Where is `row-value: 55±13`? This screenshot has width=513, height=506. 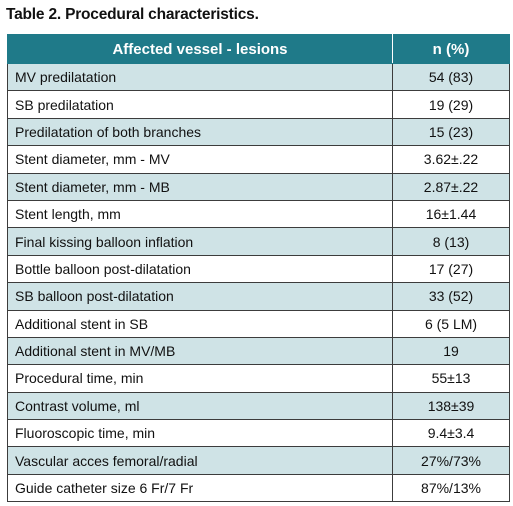
row-value: 55±13 is located at coordinates (451, 378).